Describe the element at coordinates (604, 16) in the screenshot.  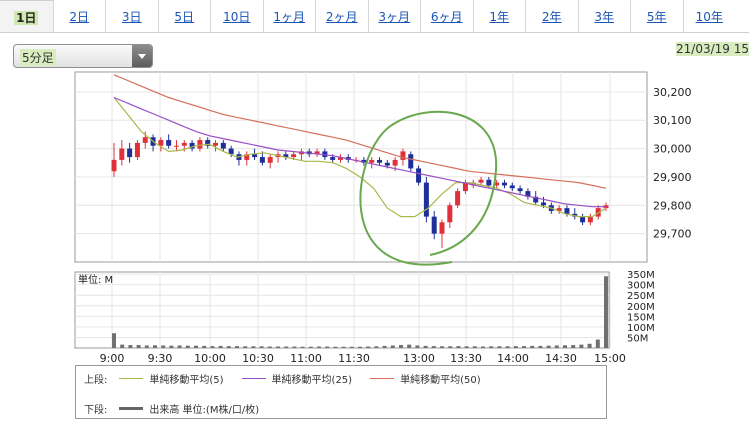
I see `tab-12: 3年` at that location.